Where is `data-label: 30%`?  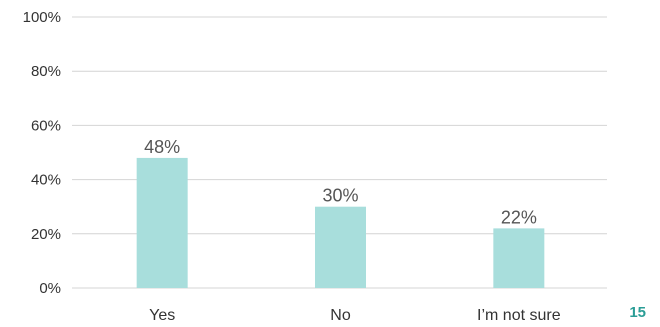 data-label: 30% is located at coordinates (340, 196).